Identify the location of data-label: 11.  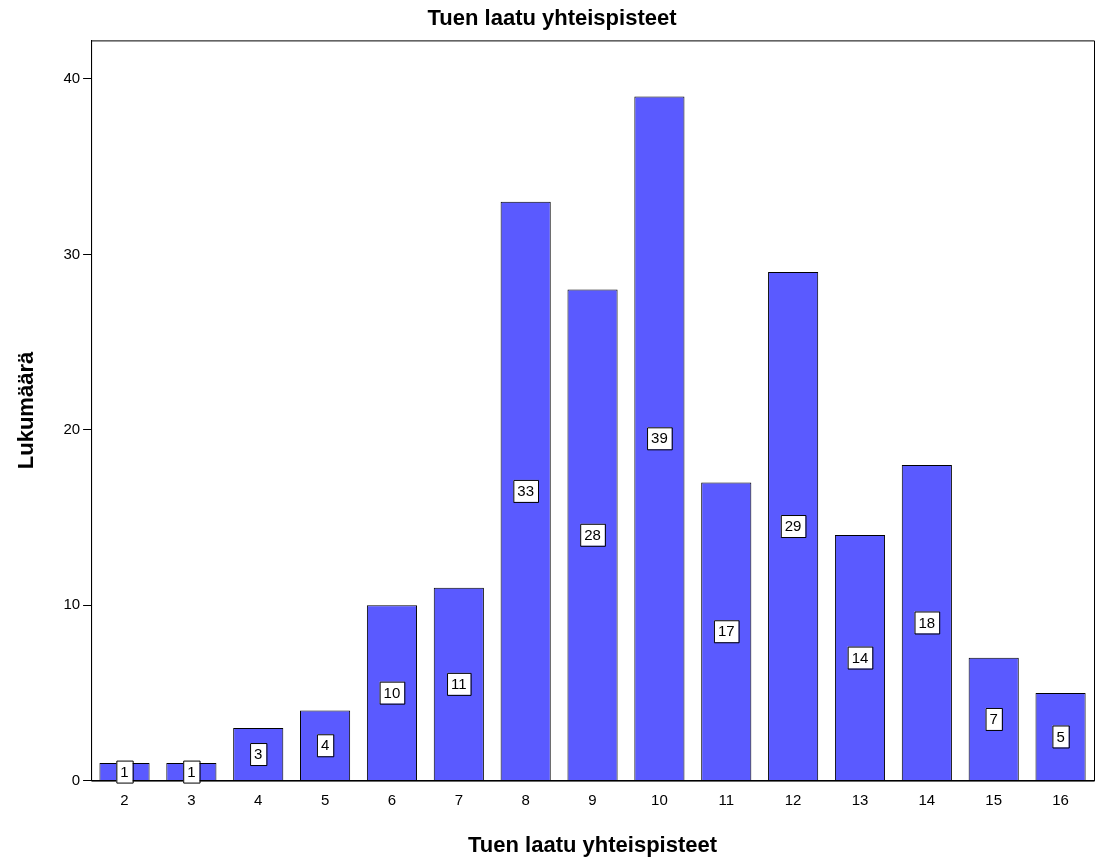
(459, 684).